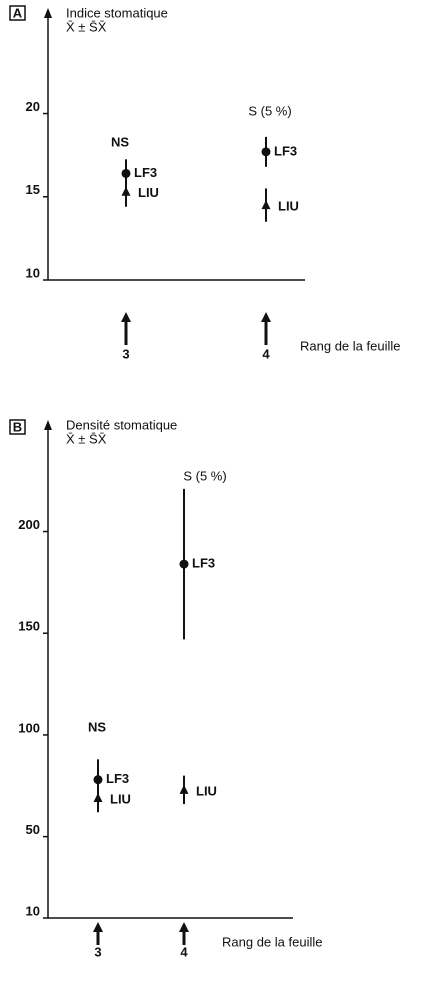 This screenshot has width=422, height=987. Describe the element at coordinates (121, 424) in the screenshot. I see `y-axis-label: Densité stomatique` at that location.